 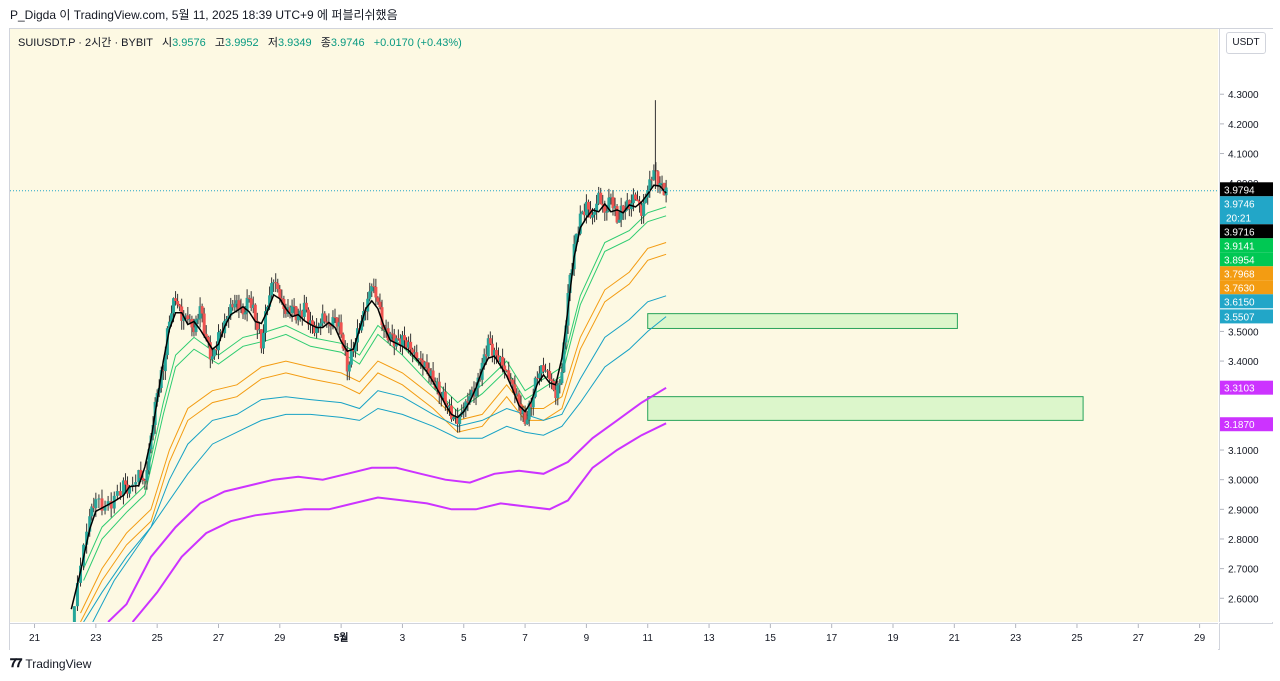 I want to click on time-tick-label: 21, so click(x=955, y=638).